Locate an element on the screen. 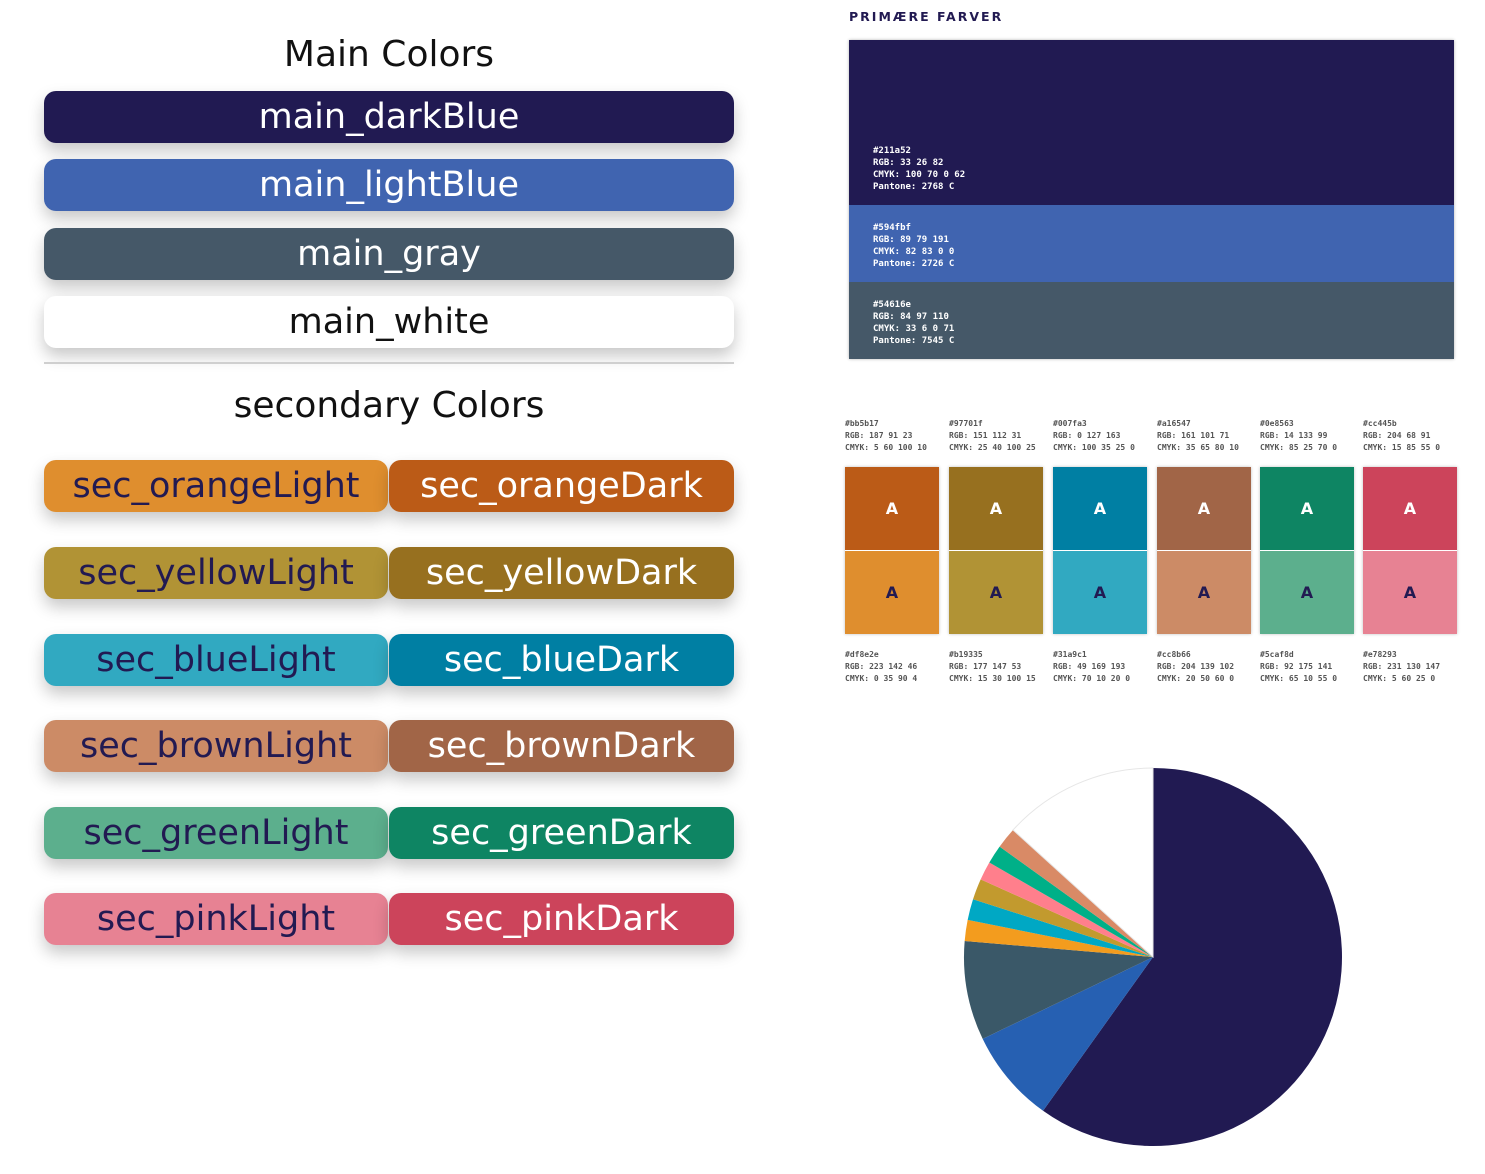 The height and width of the screenshot is (1174, 1485). swatch-spec-top: #a16547 RGB: 161 101 71 CMYK: 35 65 80 10 is located at coordinates (1198, 436).